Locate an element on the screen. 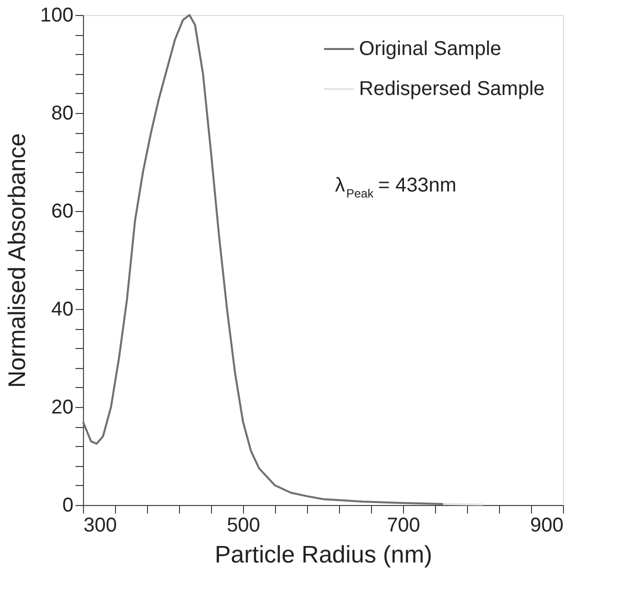  y-tick-label: 100 is located at coordinates (57, 15).